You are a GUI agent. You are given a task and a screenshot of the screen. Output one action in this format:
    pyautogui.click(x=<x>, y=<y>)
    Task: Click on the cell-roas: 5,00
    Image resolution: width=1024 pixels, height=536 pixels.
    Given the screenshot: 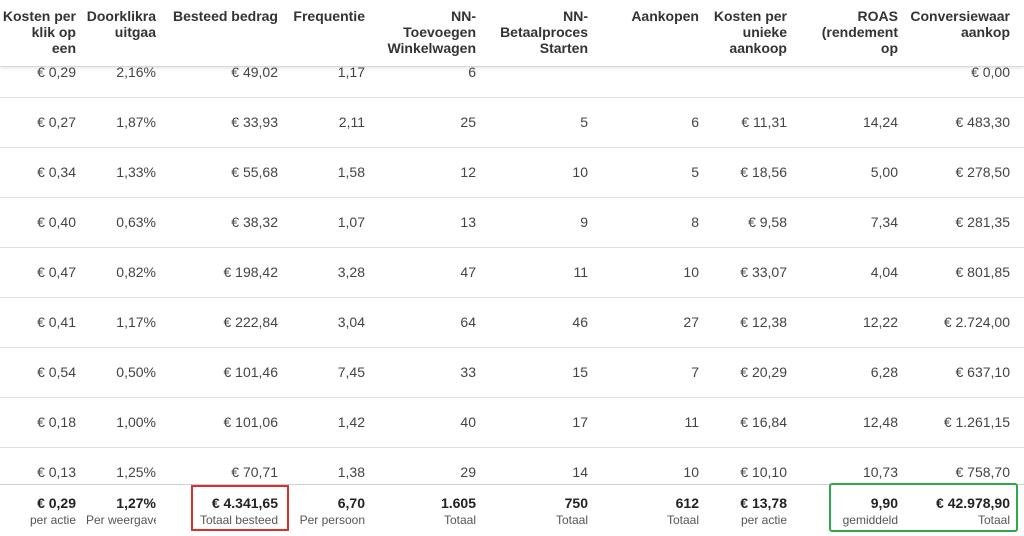 What is the action you would take?
    pyautogui.click(x=884, y=172)
    